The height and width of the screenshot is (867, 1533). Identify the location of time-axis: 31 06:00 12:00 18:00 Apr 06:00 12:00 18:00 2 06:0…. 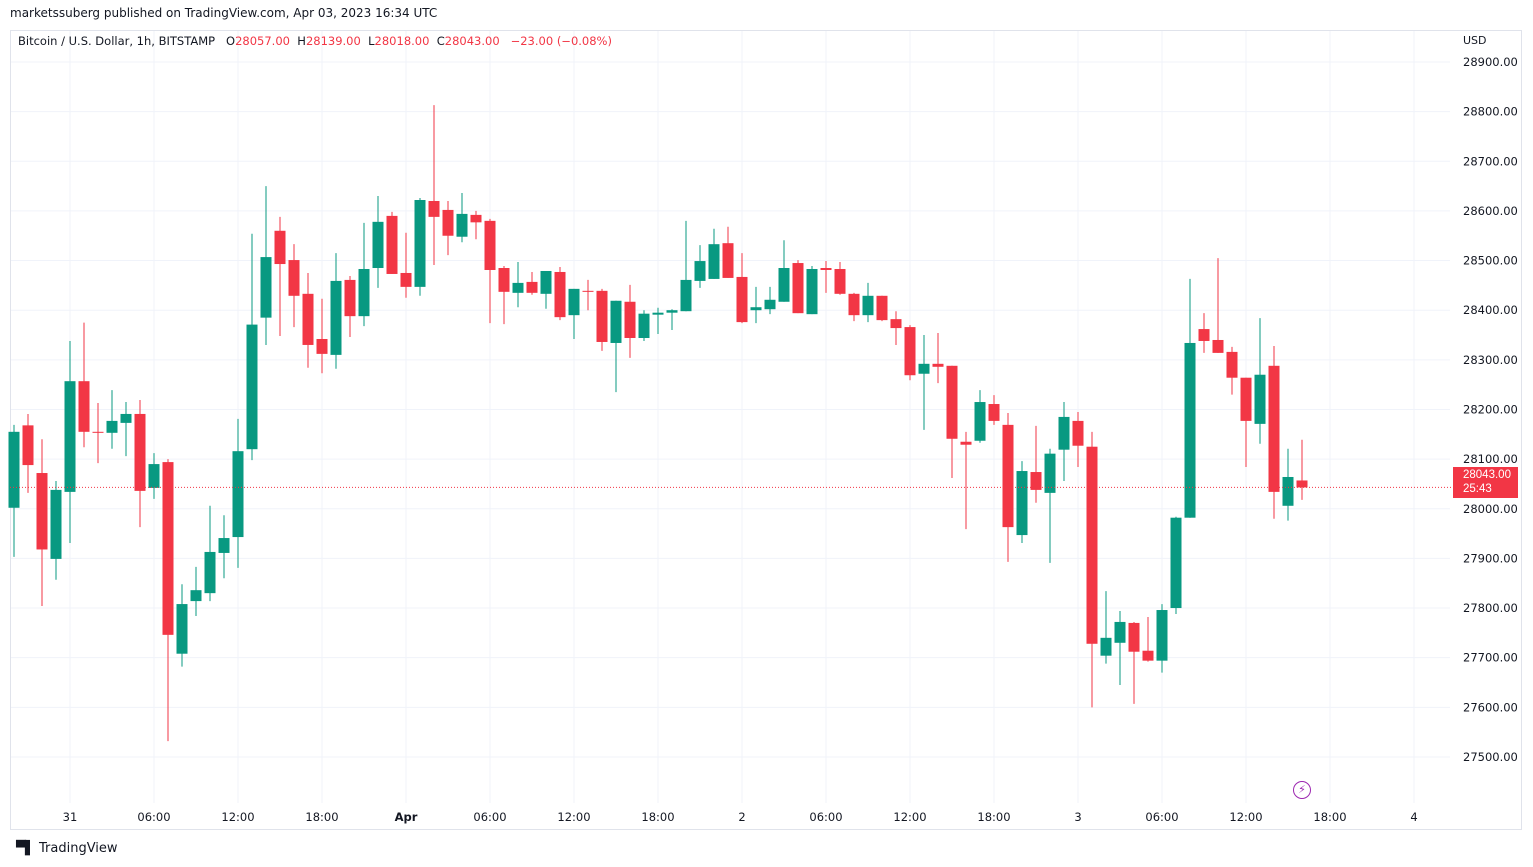
(740, 817).